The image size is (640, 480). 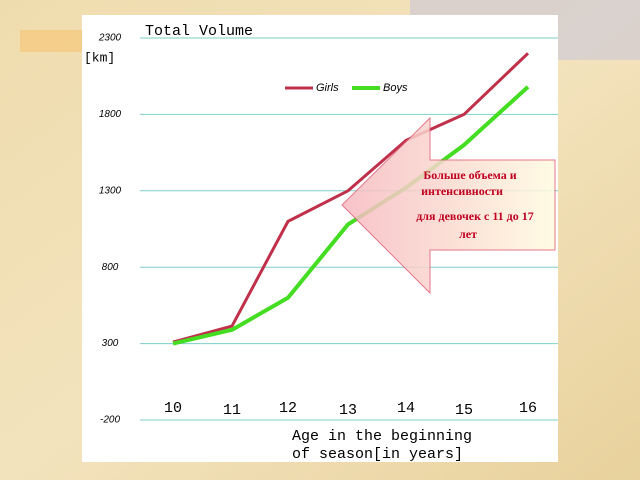 I want to click on x-axis-label: Age in the beginning, so click(x=382, y=436).